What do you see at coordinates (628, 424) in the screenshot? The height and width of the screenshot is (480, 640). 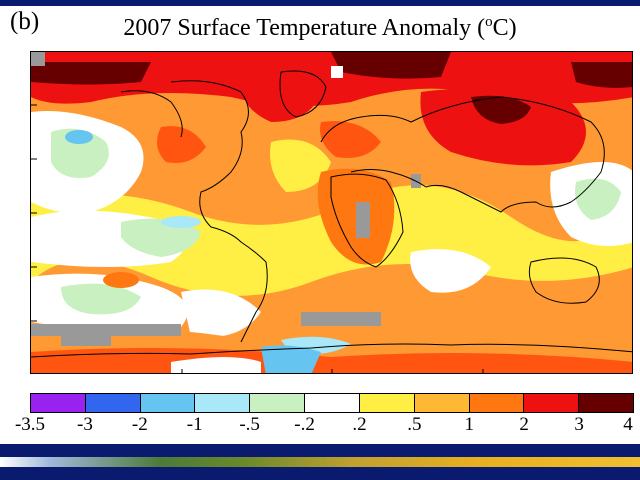 I see `colorbar-tick-label: 4` at bounding box center [628, 424].